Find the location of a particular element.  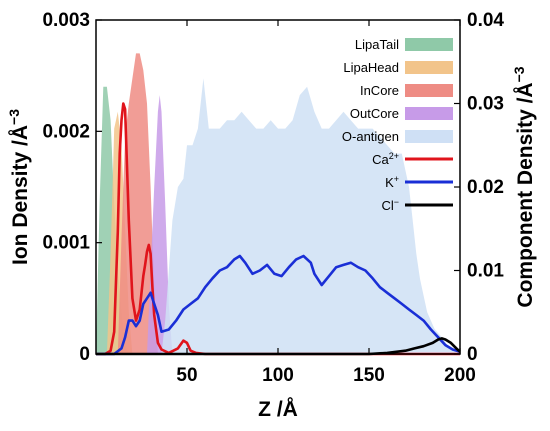

legend-swatch-lipahead is located at coordinates (429, 67).